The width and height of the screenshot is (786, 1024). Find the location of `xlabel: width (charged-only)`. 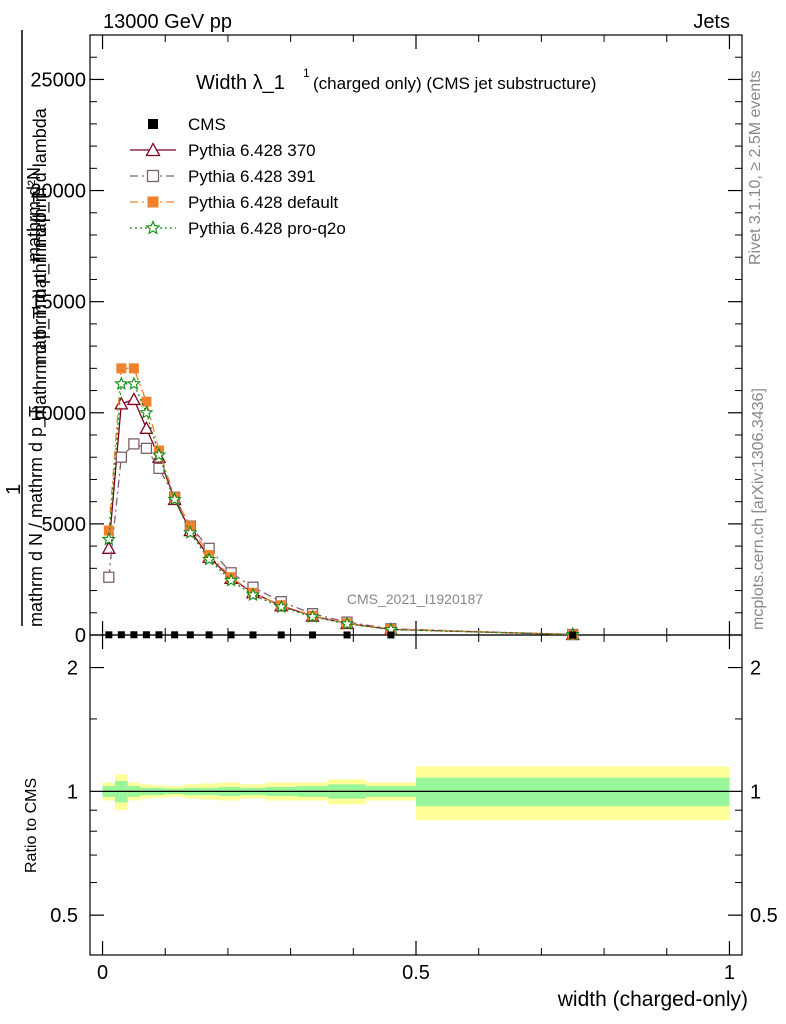

xlabel: width (charged-only) is located at coordinates (652, 999).